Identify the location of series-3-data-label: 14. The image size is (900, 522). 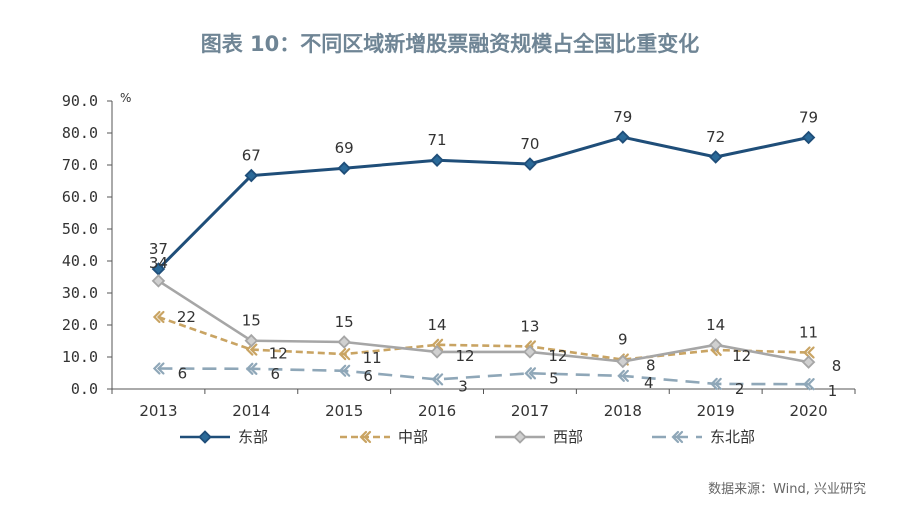
(715, 325).